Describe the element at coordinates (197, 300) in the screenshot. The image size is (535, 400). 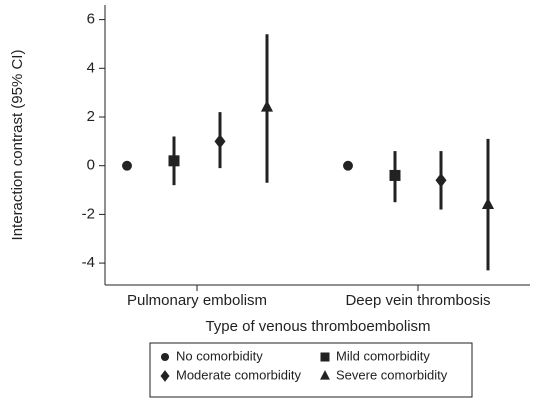
I see `x-tick-label: Pulmonary embolism` at that location.